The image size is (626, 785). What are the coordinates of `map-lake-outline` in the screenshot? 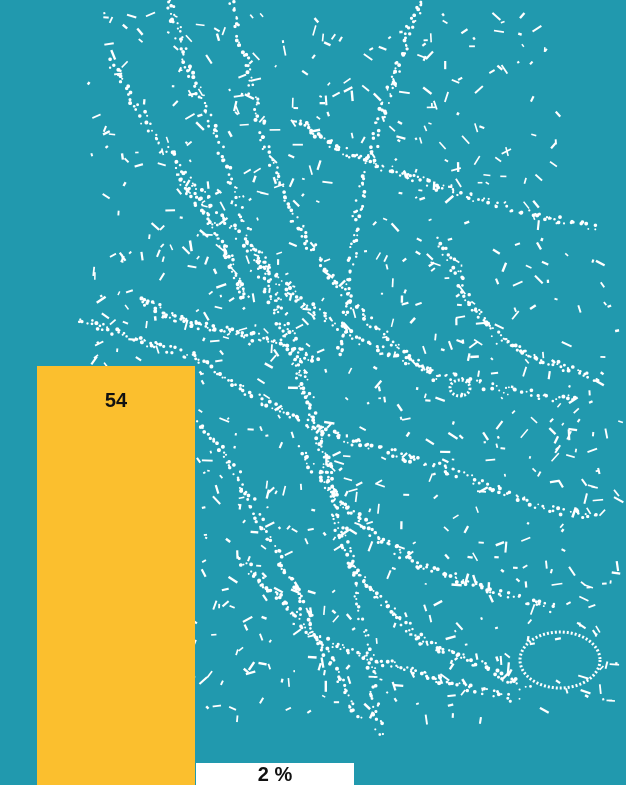 It's located at (560, 660).